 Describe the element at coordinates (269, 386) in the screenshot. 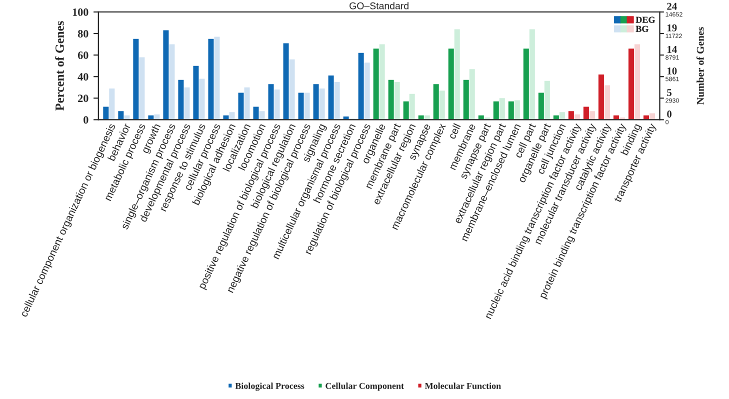

I see `text: Biological Process` at that location.